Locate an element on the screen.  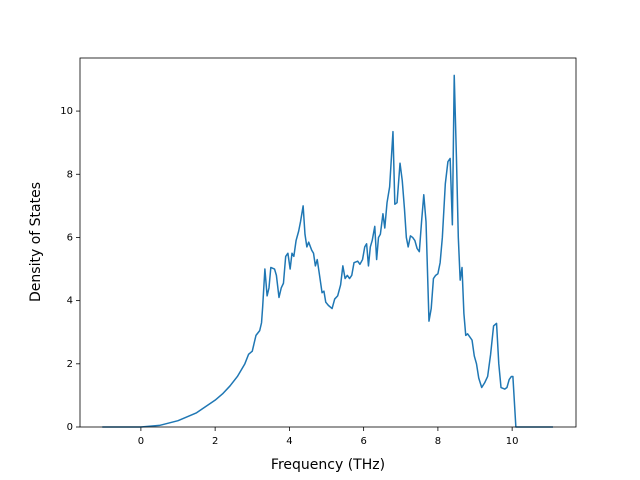
x-tick-label: 8 is located at coordinates (438, 441).